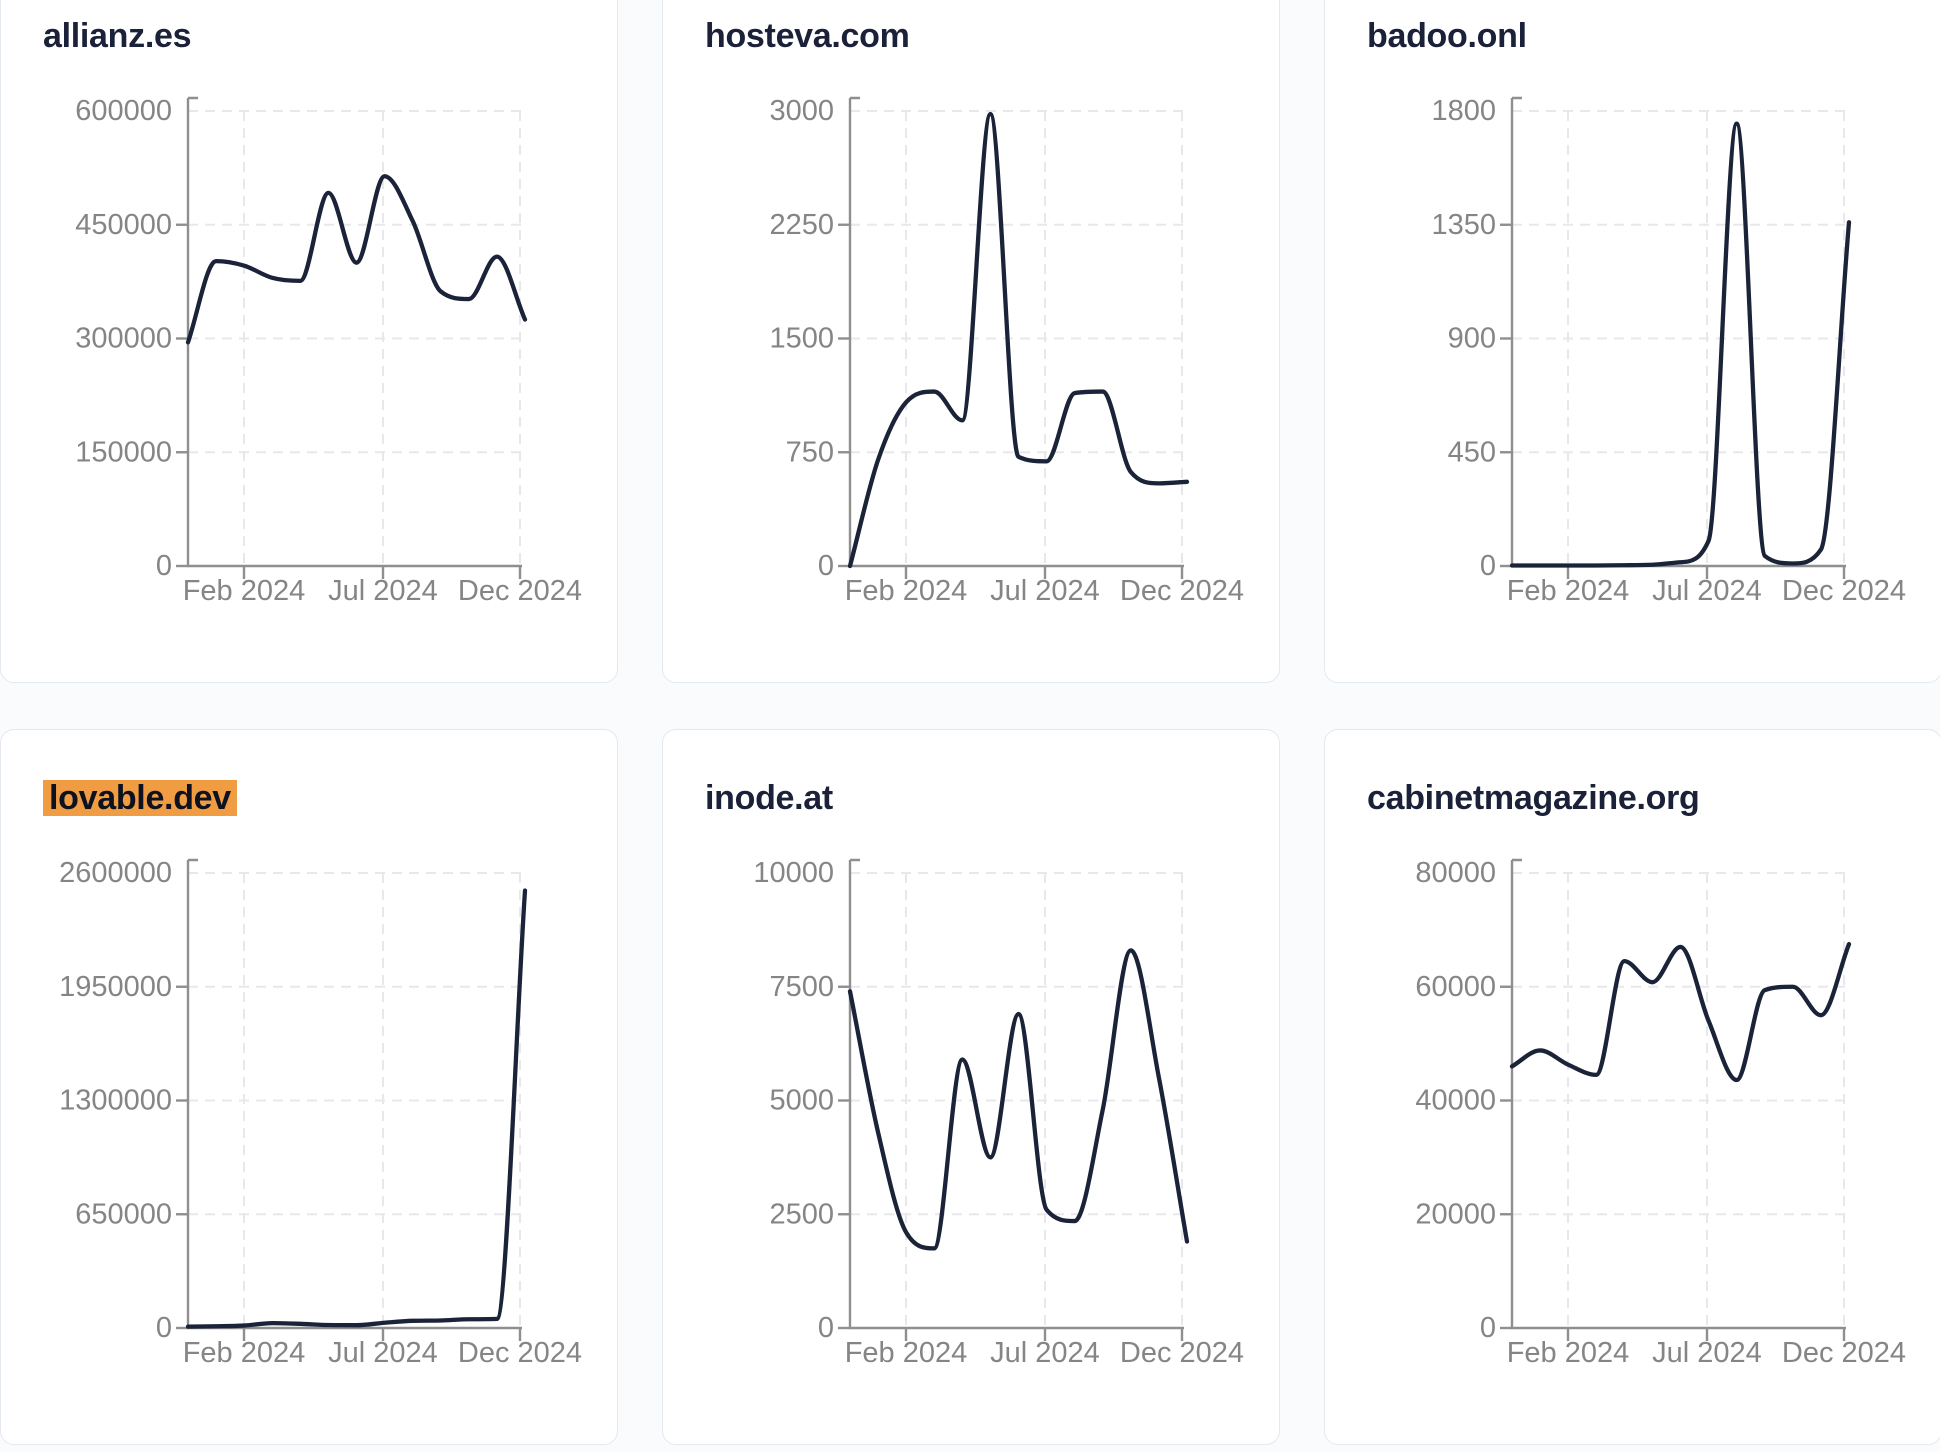  What do you see at coordinates (793, 873) in the screenshot?
I see `y-tick-label: 10000` at bounding box center [793, 873].